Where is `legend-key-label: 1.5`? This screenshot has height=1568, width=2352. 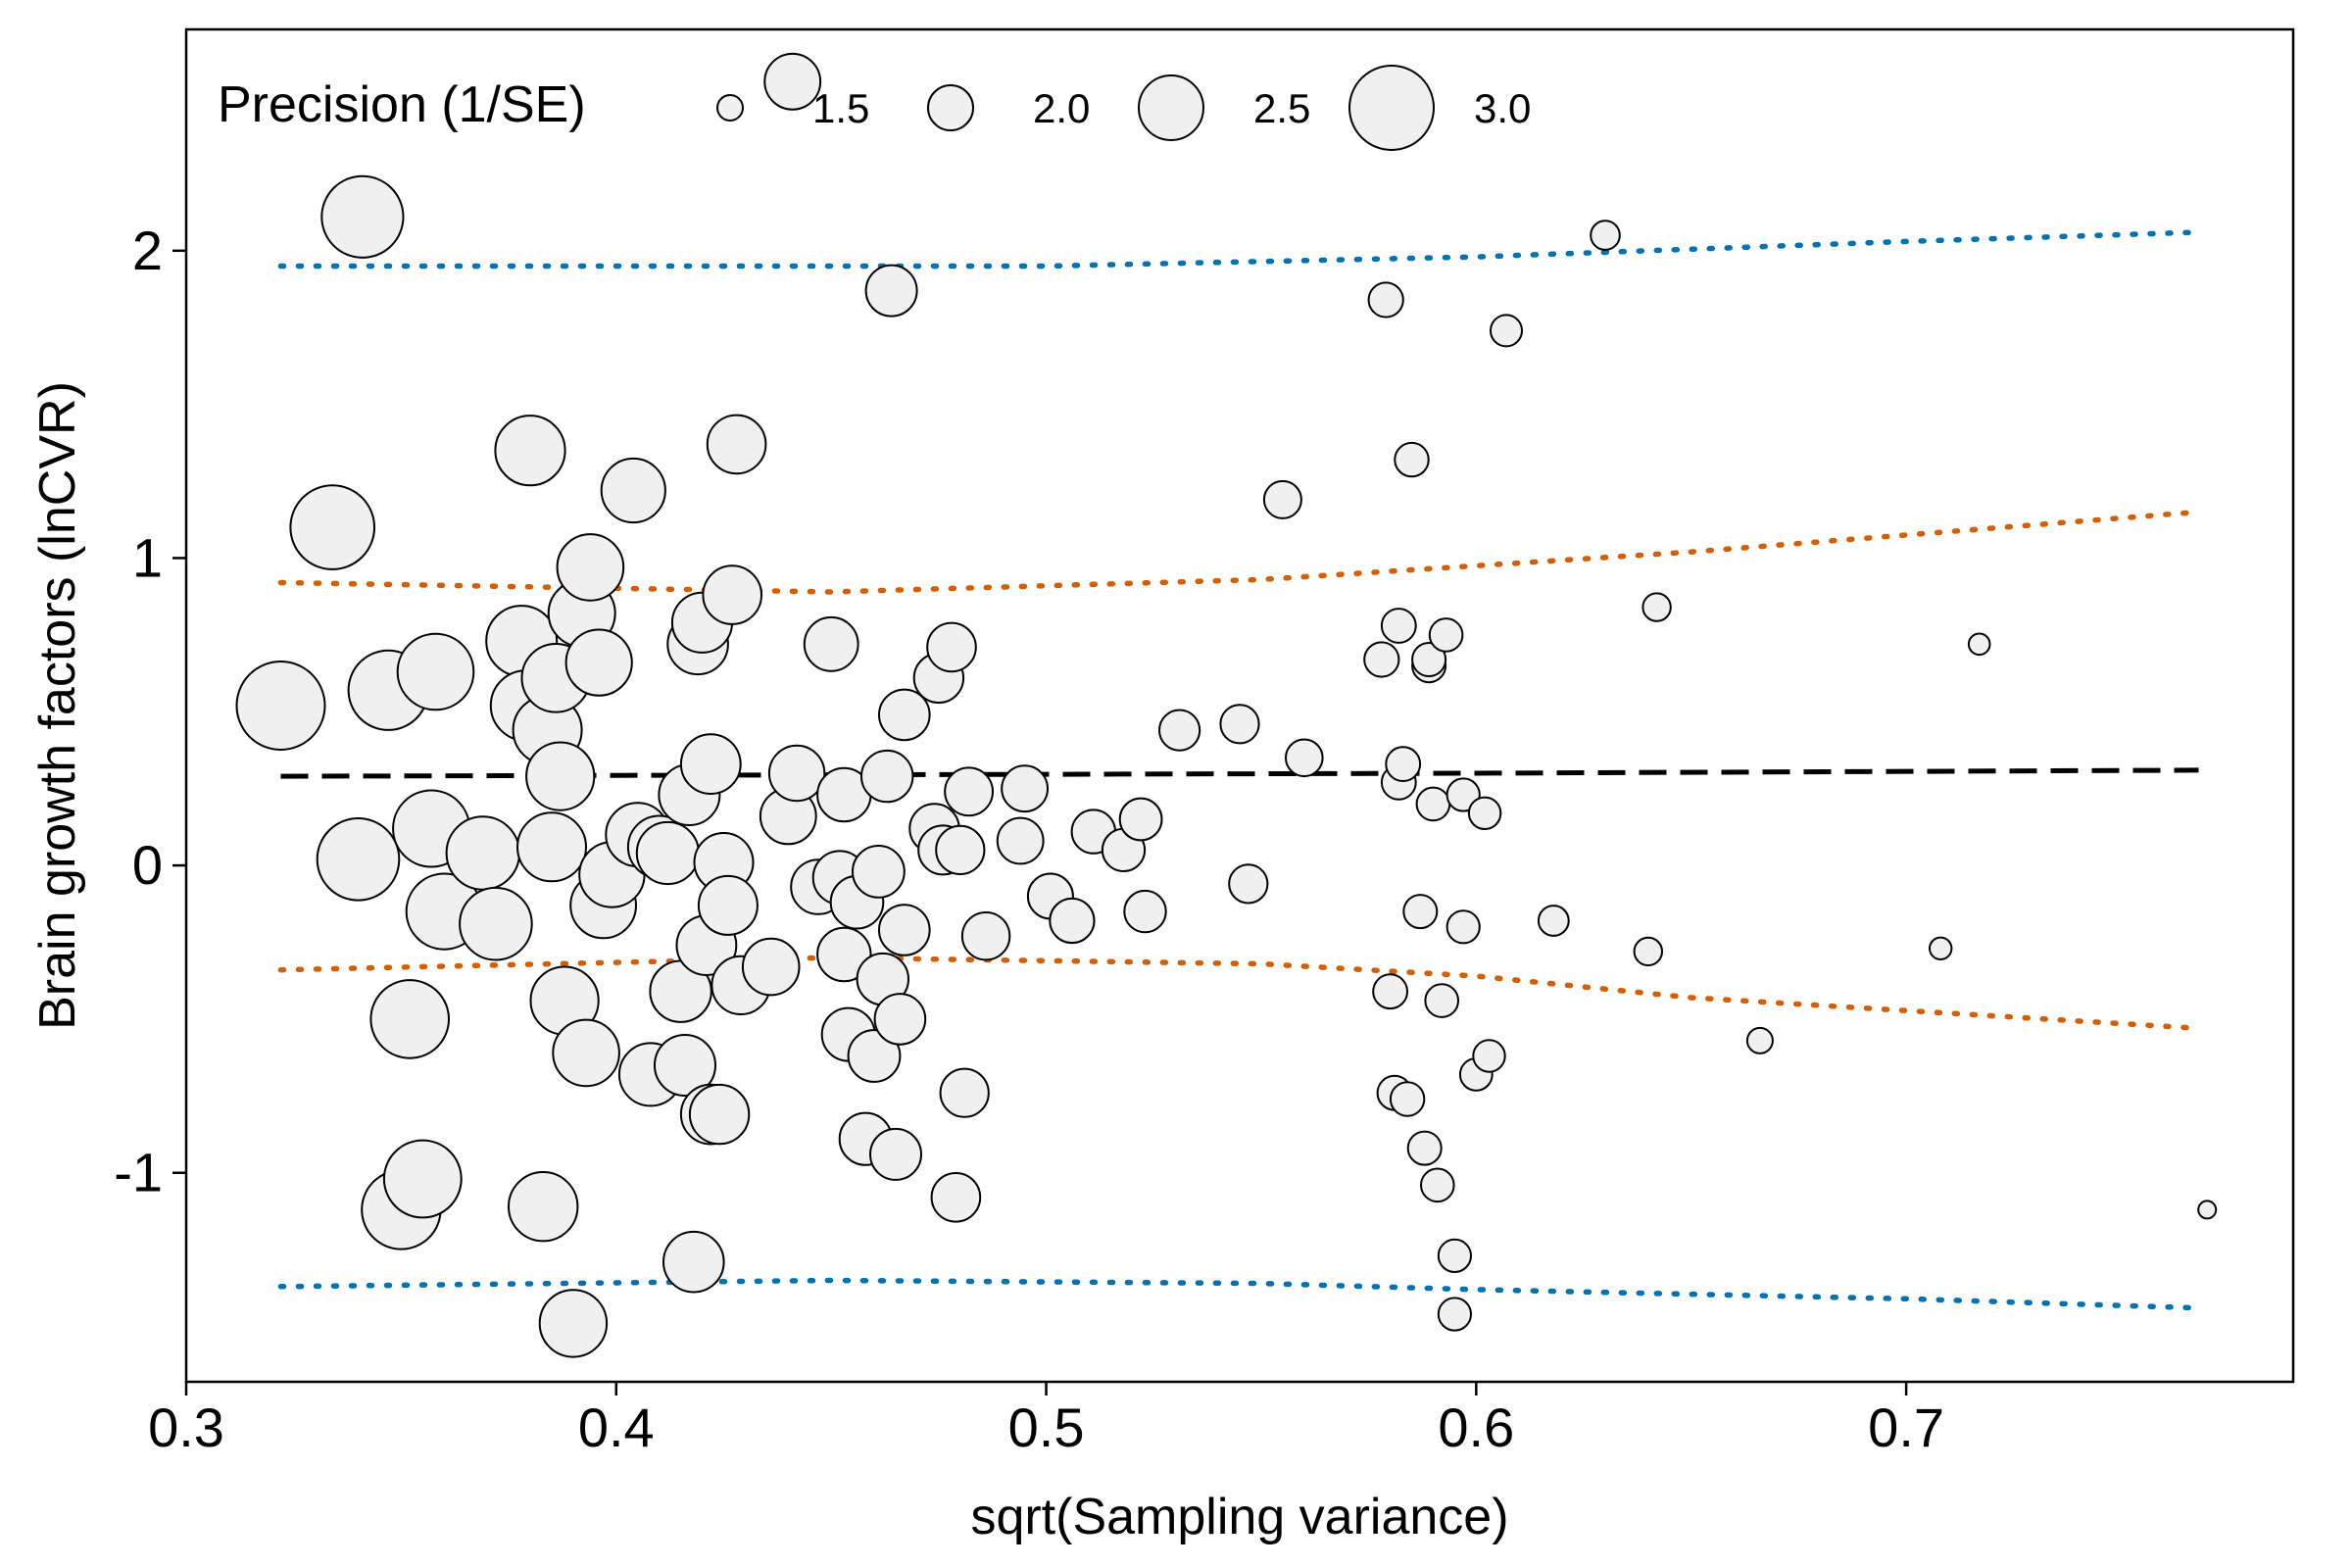
legend-key-label: 1.5 is located at coordinates (840, 108).